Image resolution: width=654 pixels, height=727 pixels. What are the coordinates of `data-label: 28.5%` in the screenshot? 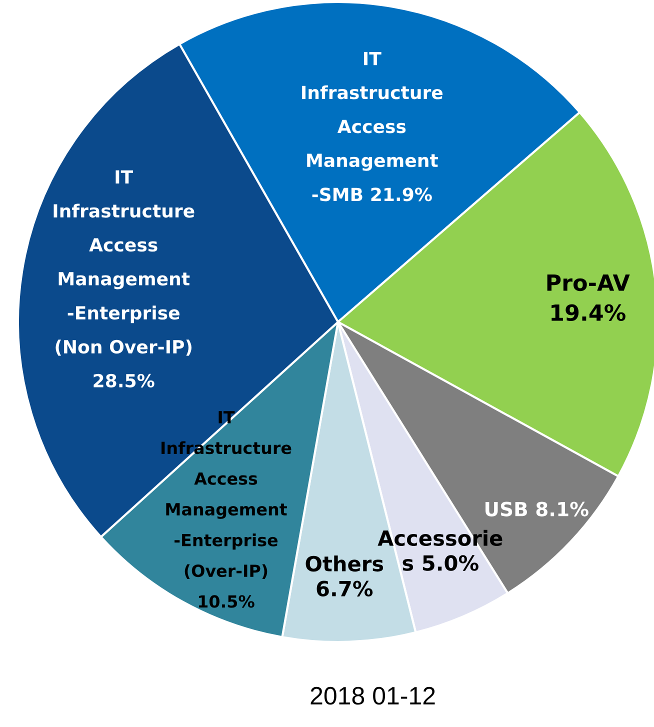 It's located at (124, 381).